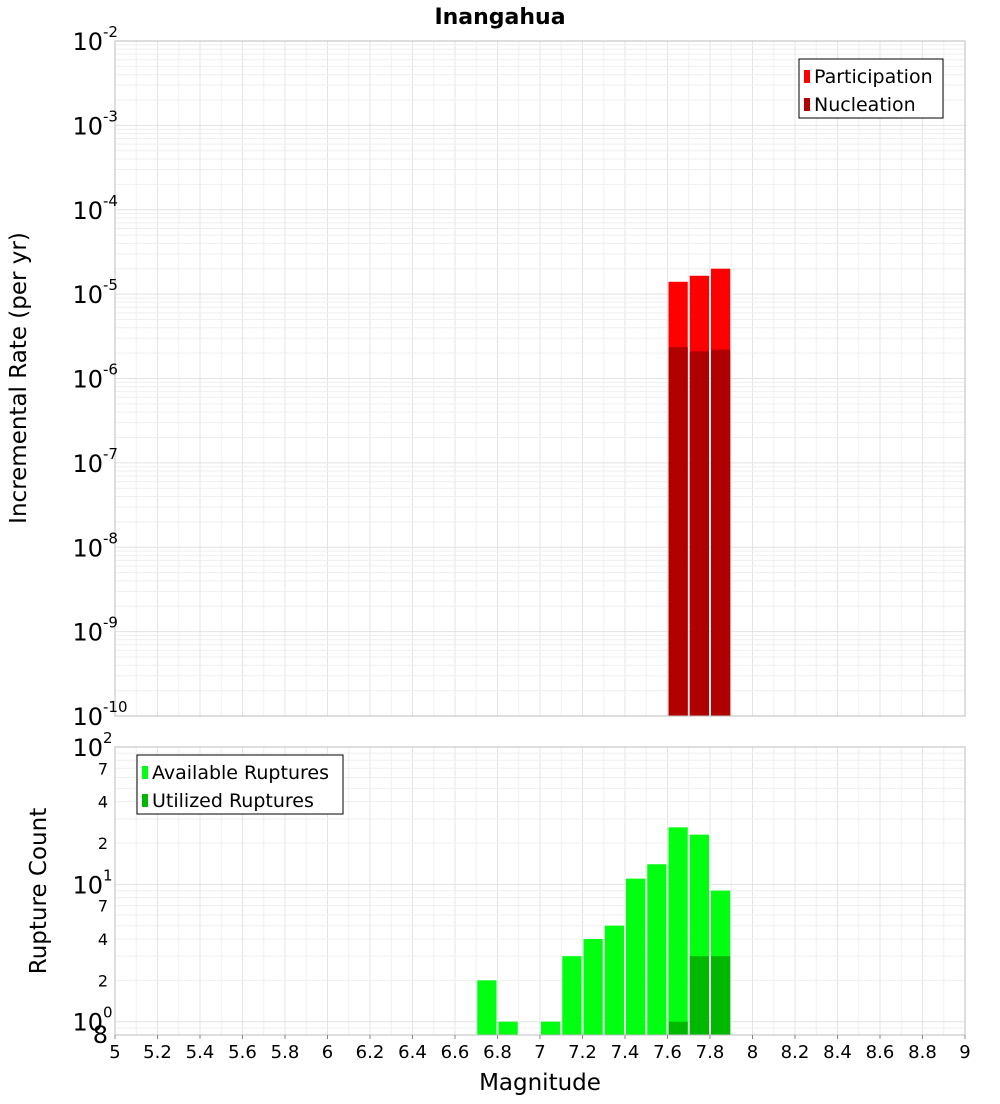  I want to click on x-tick-label: 5, so click(114, 1052).